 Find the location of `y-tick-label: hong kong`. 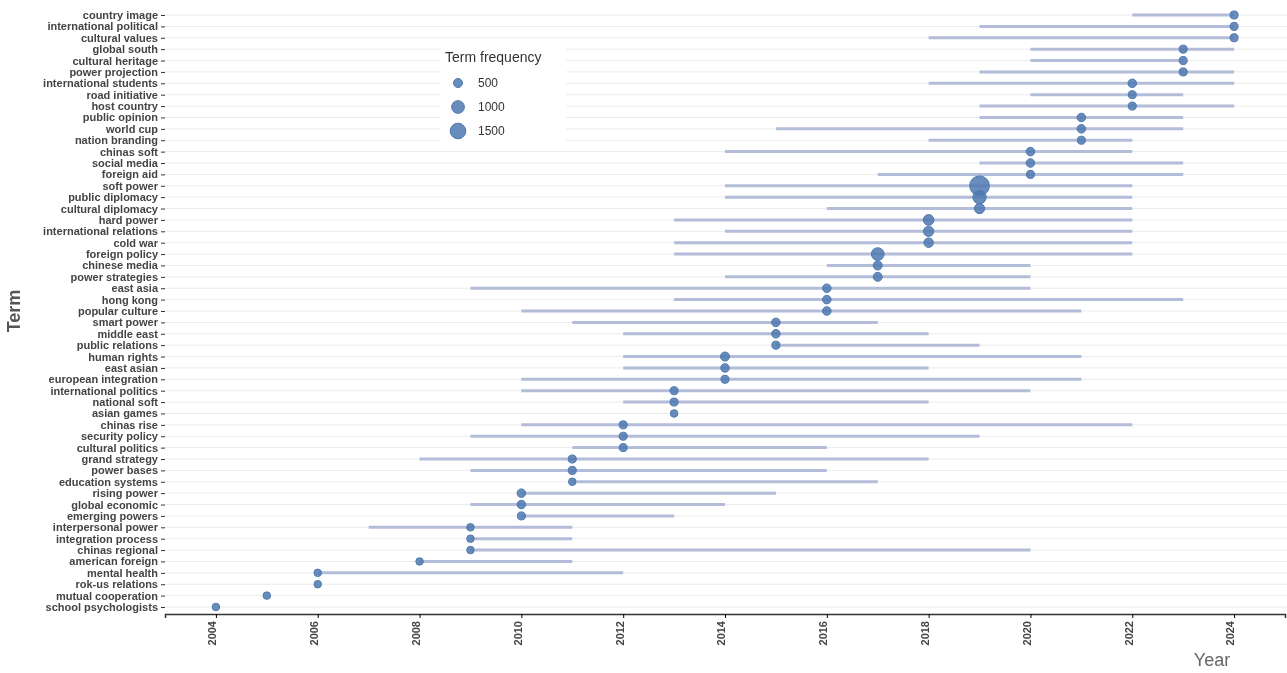

y-tick-label: hong kong is located at coordinates (129, 299).